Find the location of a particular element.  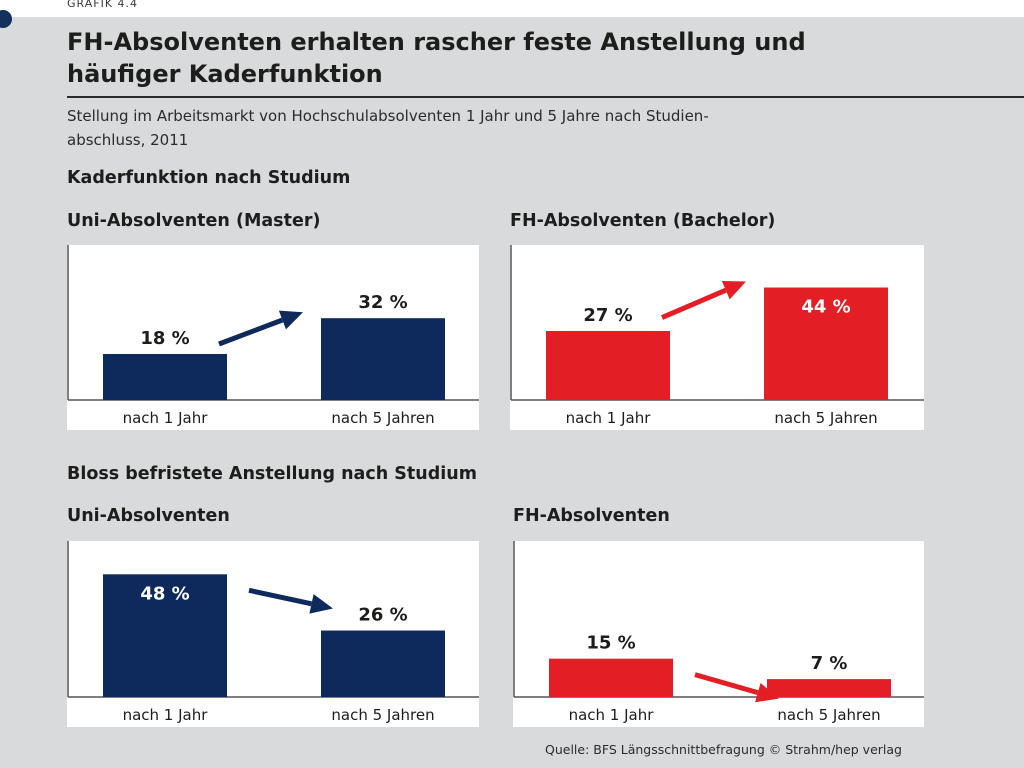

panel-title-uni-kader: Uni-Absolventen (Master) is located at coordinates (194, 221).